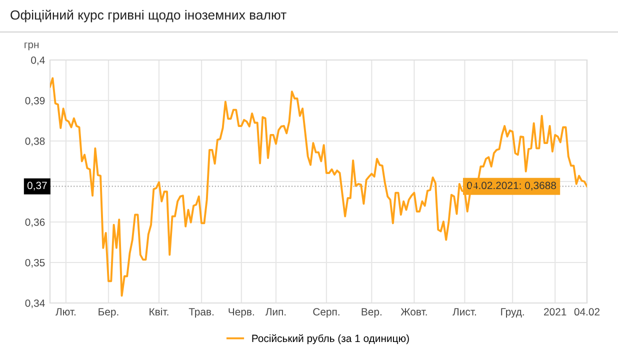 This screenshot has width=618, height=350. What do you see at coordinates (511, 186) in the screenshot?
I see `annotation: 04.02.2021: 0,3688` at bounding box center [511, 186].